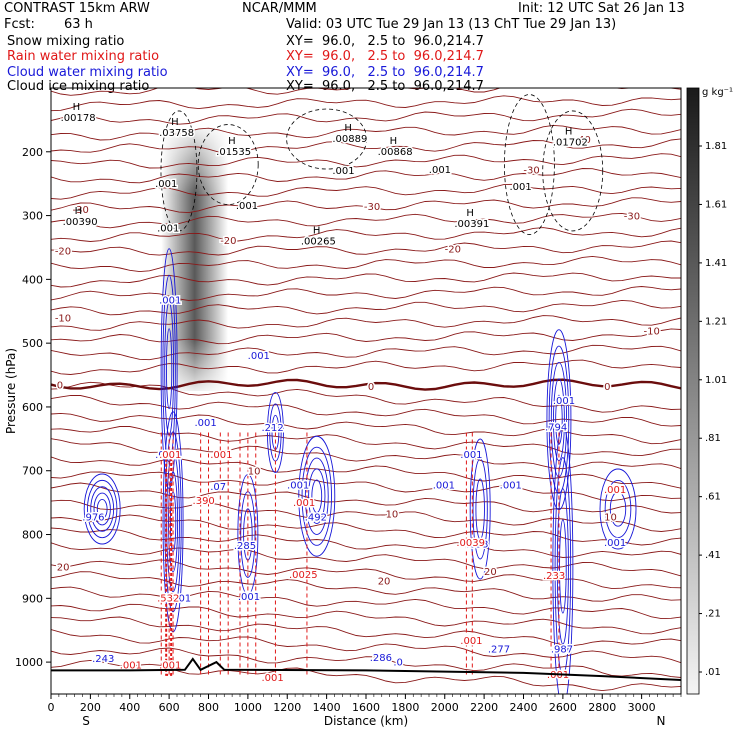 The width and height of the screenshot is (740, 740). Describe the element at coordinates (366, 721) in the screenshot. I see `x-axis-label: Distance (km)` at that location.